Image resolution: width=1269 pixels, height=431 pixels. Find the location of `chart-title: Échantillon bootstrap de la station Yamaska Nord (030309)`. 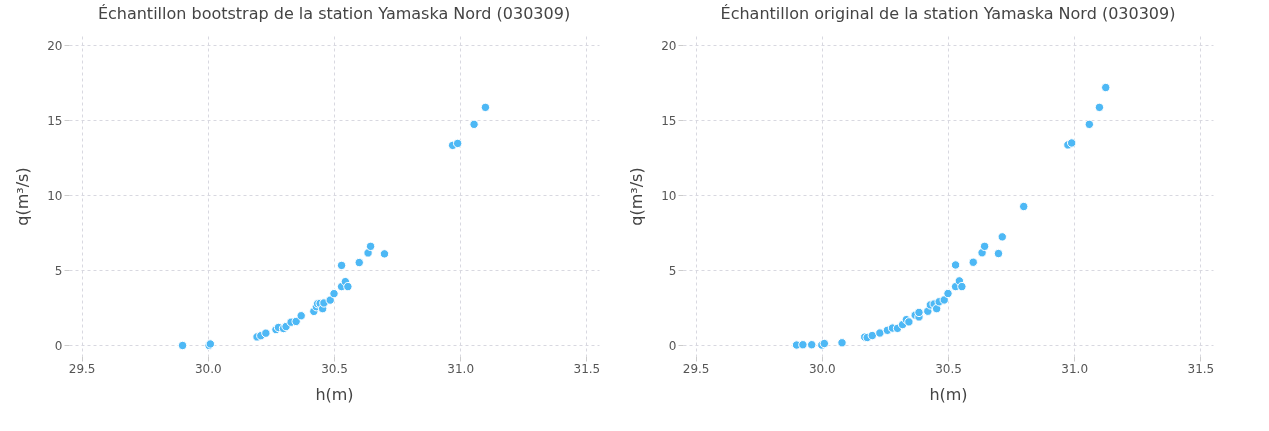

chart-title: Échantillon bootstrap de la station Yamaska Nord (030309) is located at coordinates (334, 13).